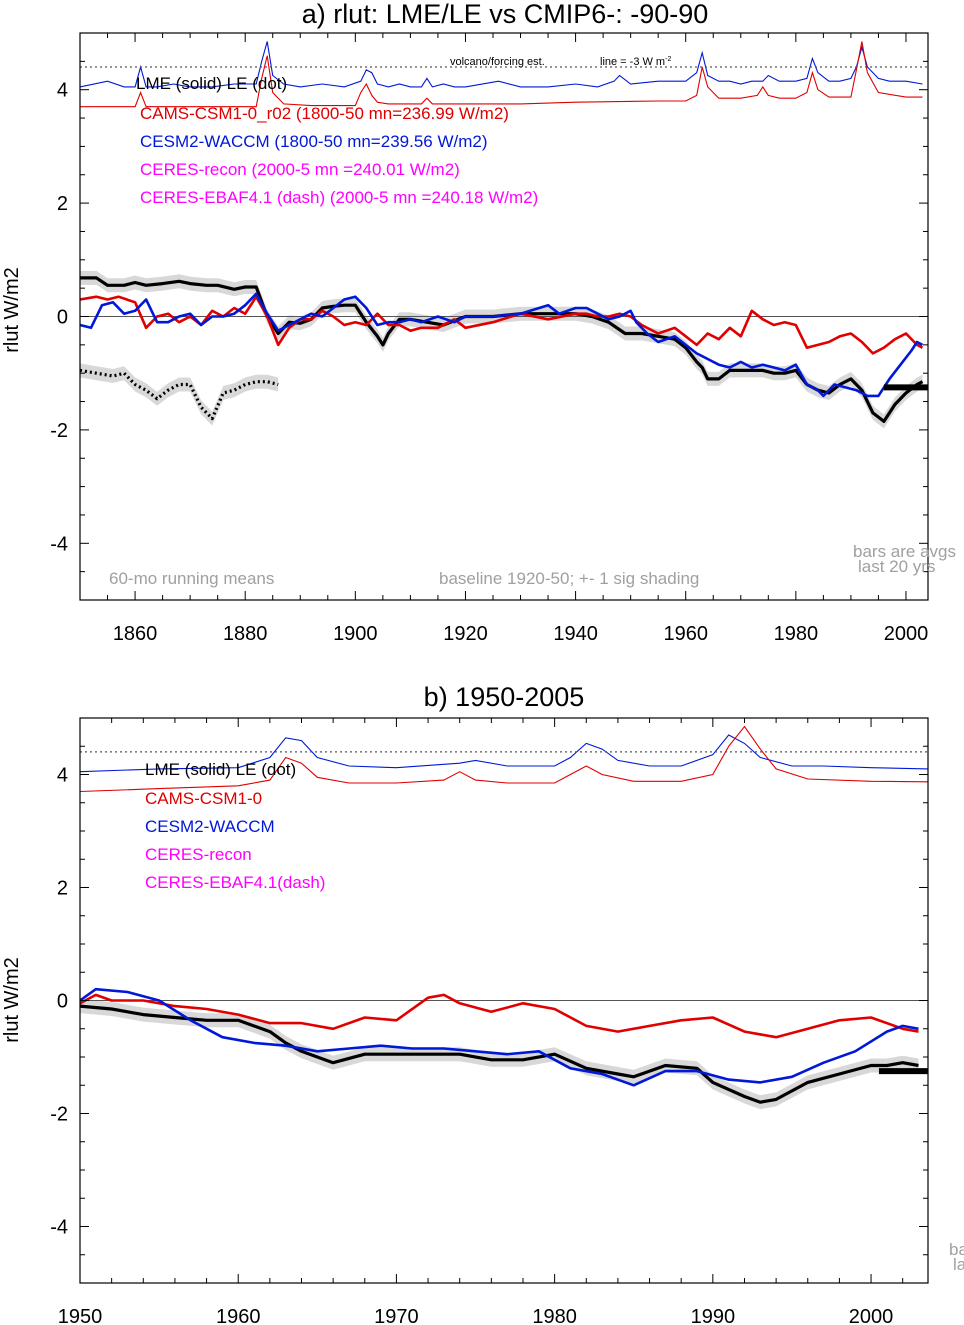 Image resolution: width=964 pixels, height=1325 pixels. Describe the element at coordinates (668, 59) in the screenshot. I see `panel-a-forcing-line-unit-exp: -2` at that location.